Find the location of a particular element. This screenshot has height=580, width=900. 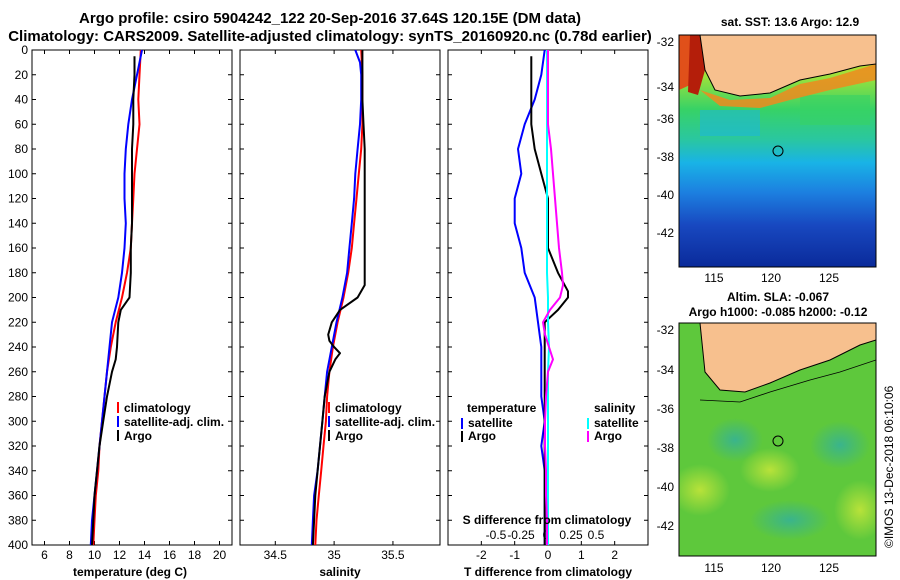

depth-tick-label: 340 is located at coordinates (18, 471).